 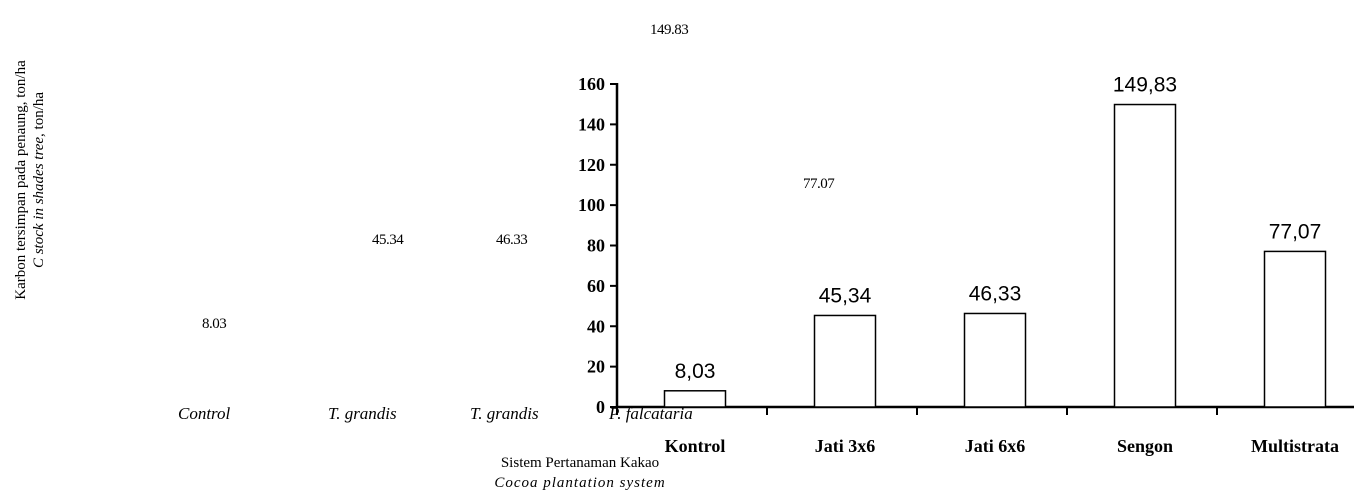 I want to click on ghost-category-control: Control, so click(x=204, y=413).